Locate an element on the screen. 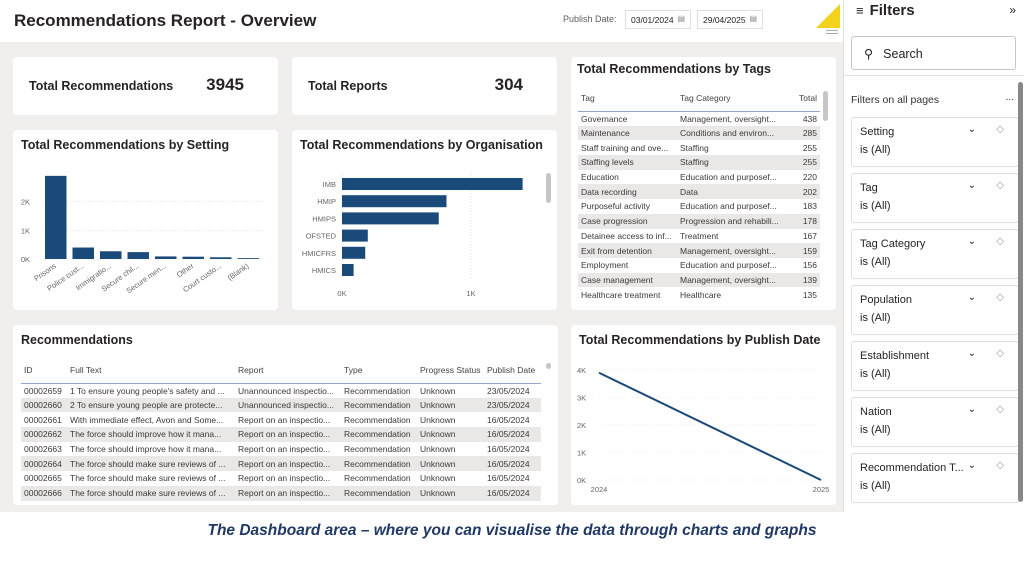  filter-card: Nation is (All) ⌄ ◇ is located at coordinates (935, 422).